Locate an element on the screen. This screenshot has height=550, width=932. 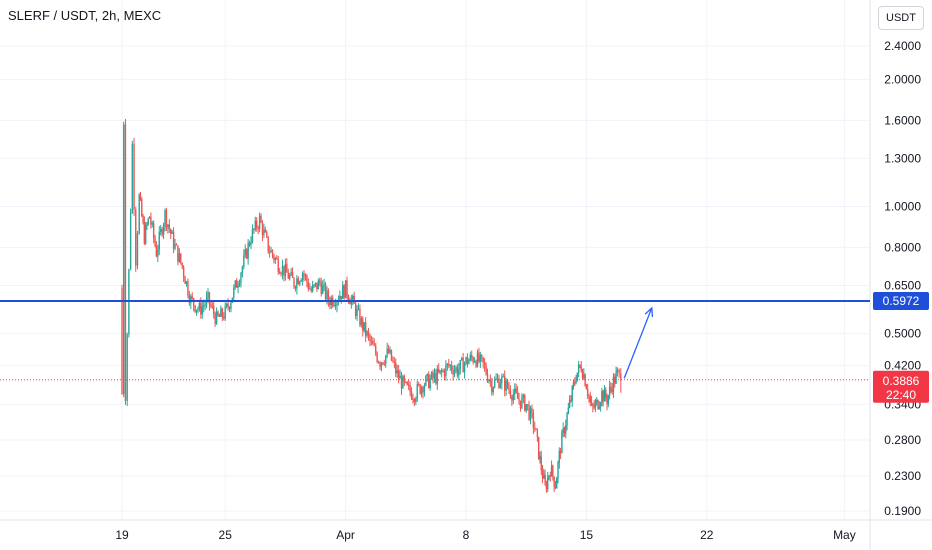
currency-button: USDT is located at coordinates (901, 18).